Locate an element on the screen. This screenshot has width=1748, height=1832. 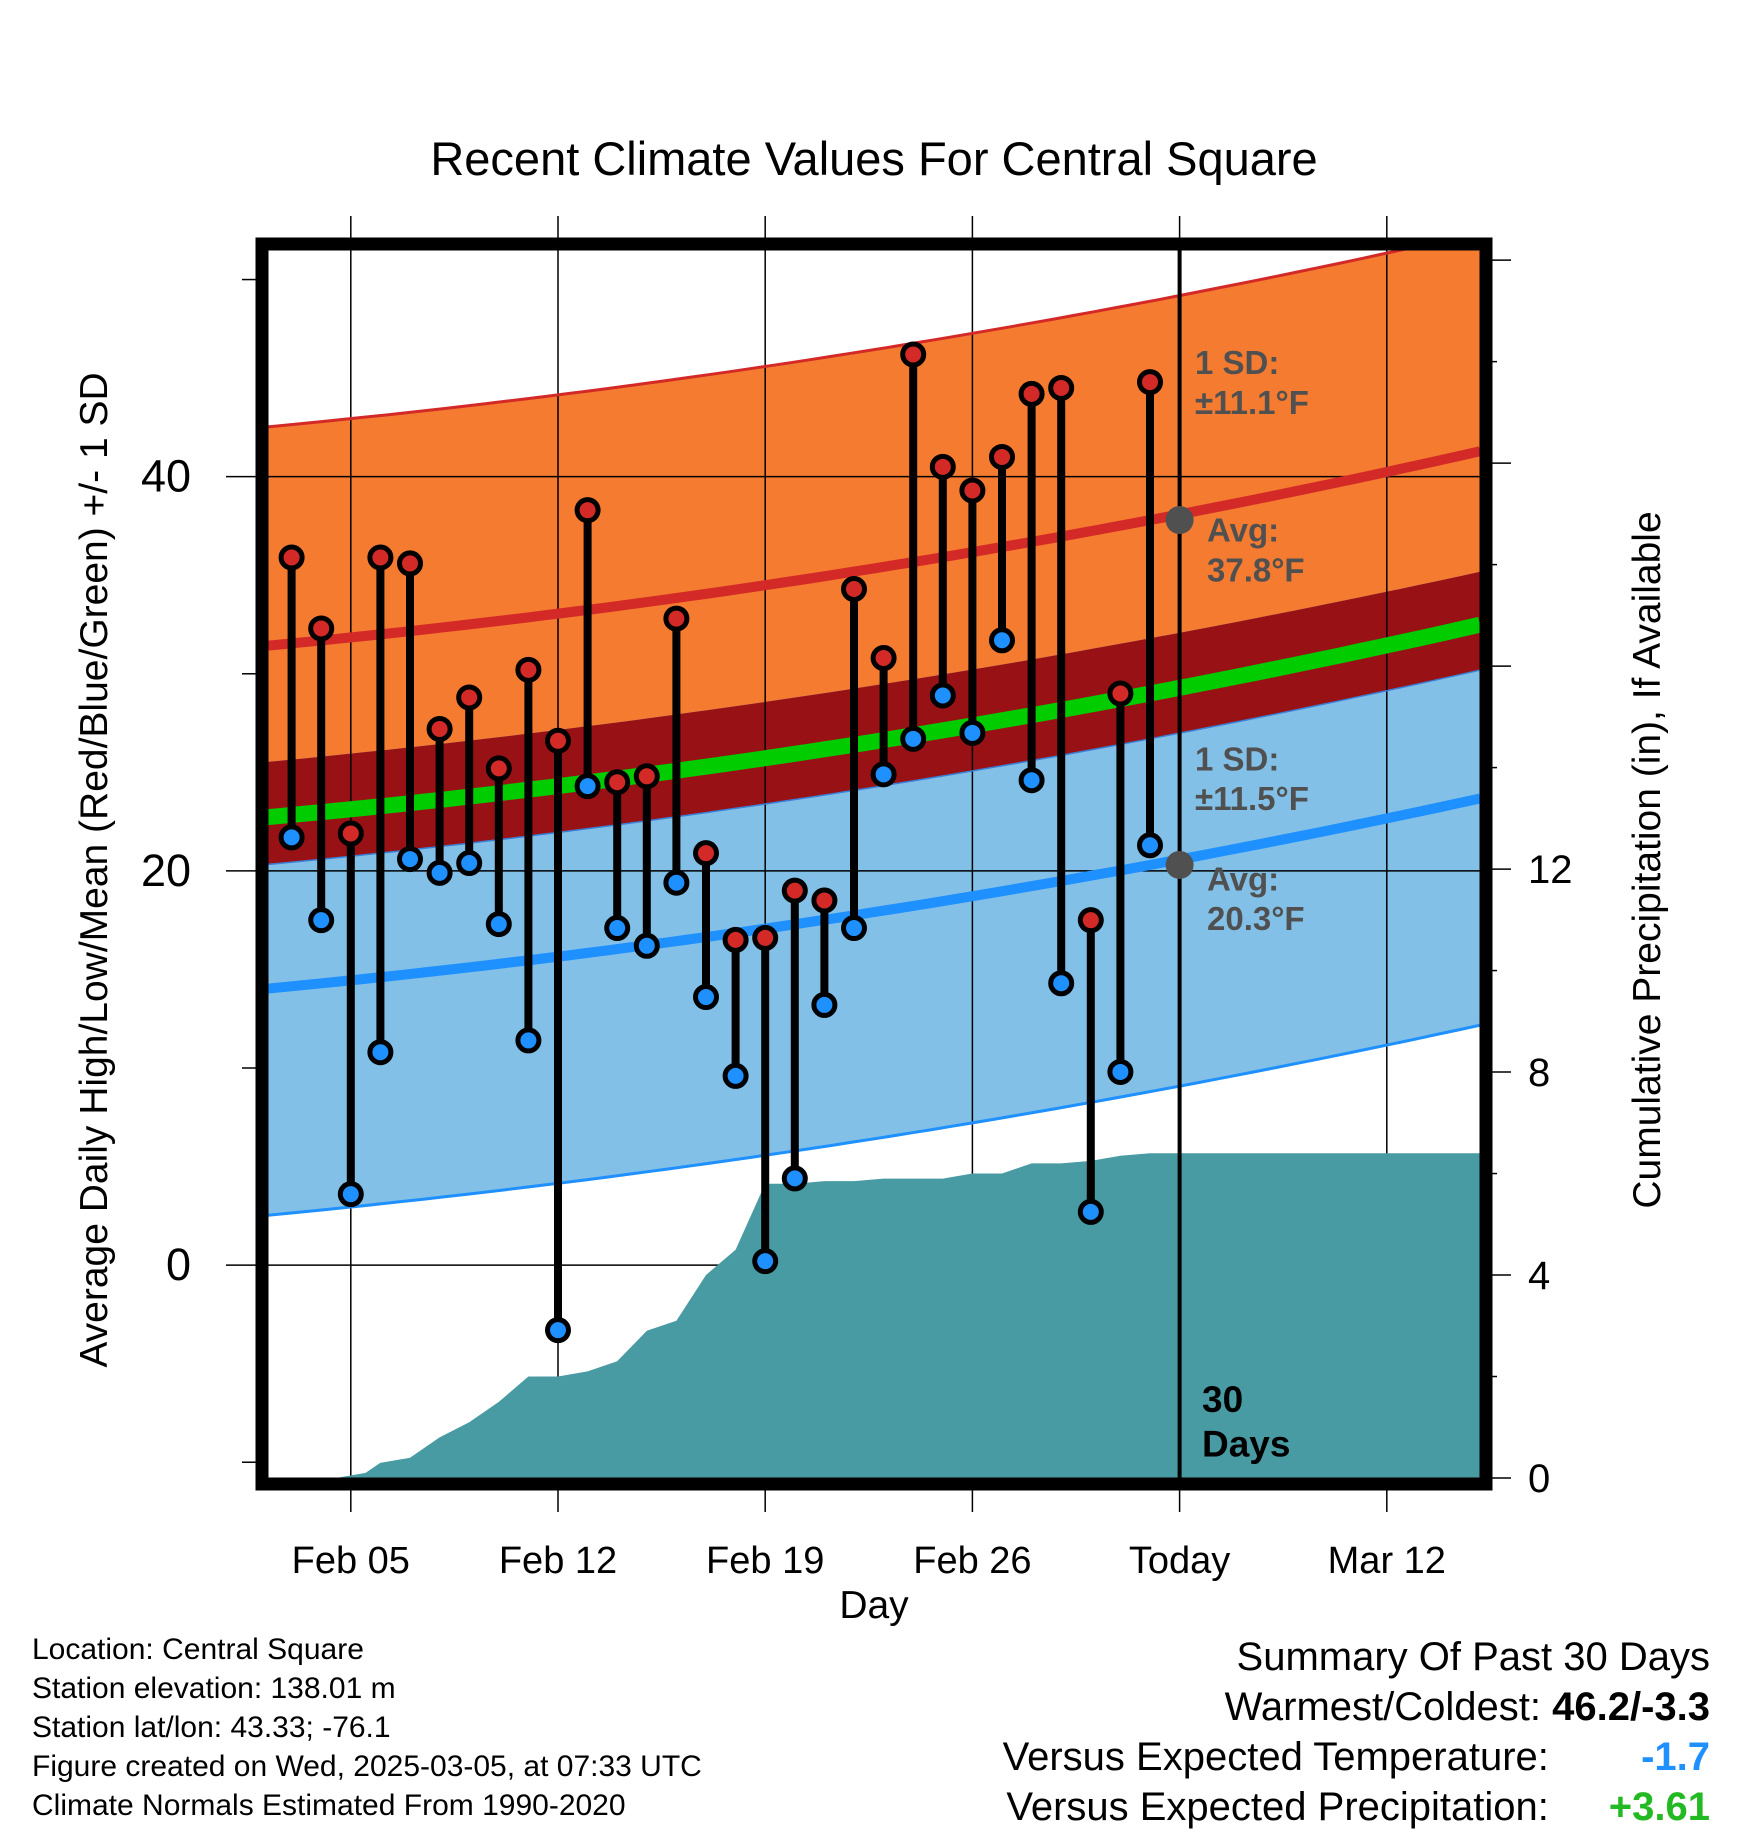
temp-versus-row: Versus Expected Temperature: -1.7 is located at coordinates (1356, 1757).